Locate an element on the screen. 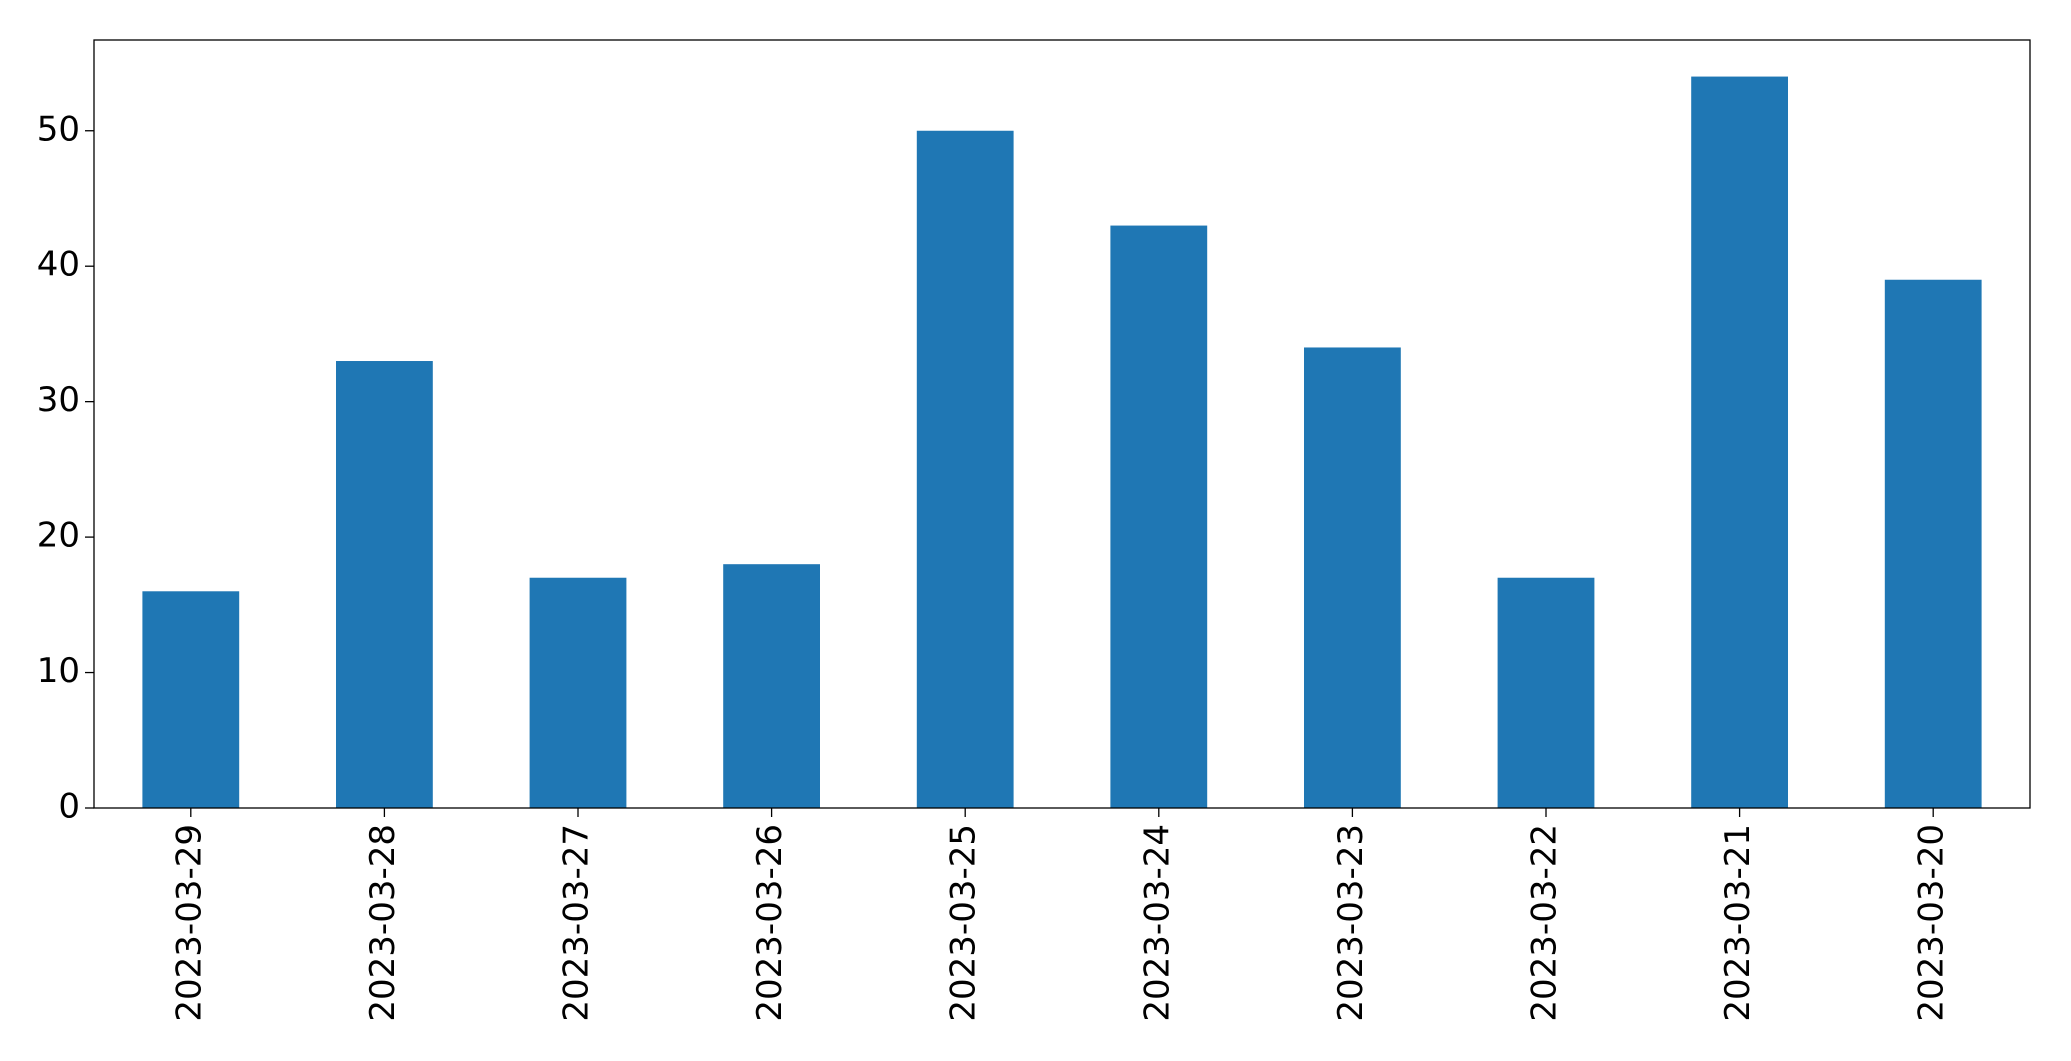 The height and width of the screenshot is (1061, 2071). y-tick-label: 50 is located at coordinates (58, 129).